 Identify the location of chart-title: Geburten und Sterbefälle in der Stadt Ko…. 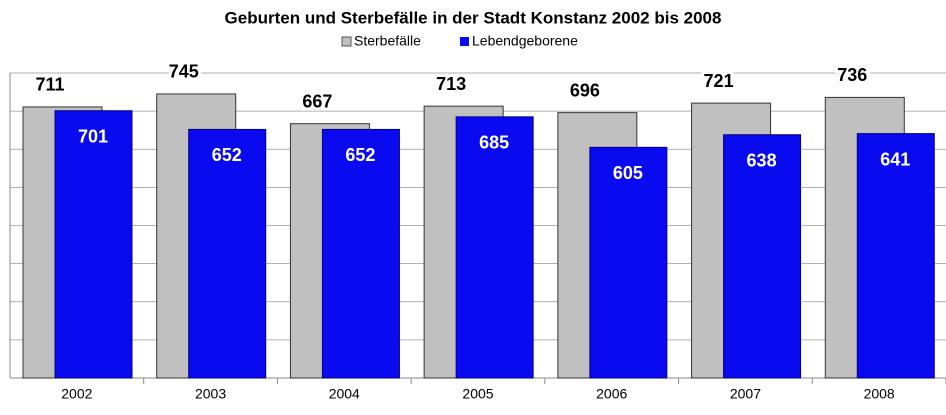
(473, 17).